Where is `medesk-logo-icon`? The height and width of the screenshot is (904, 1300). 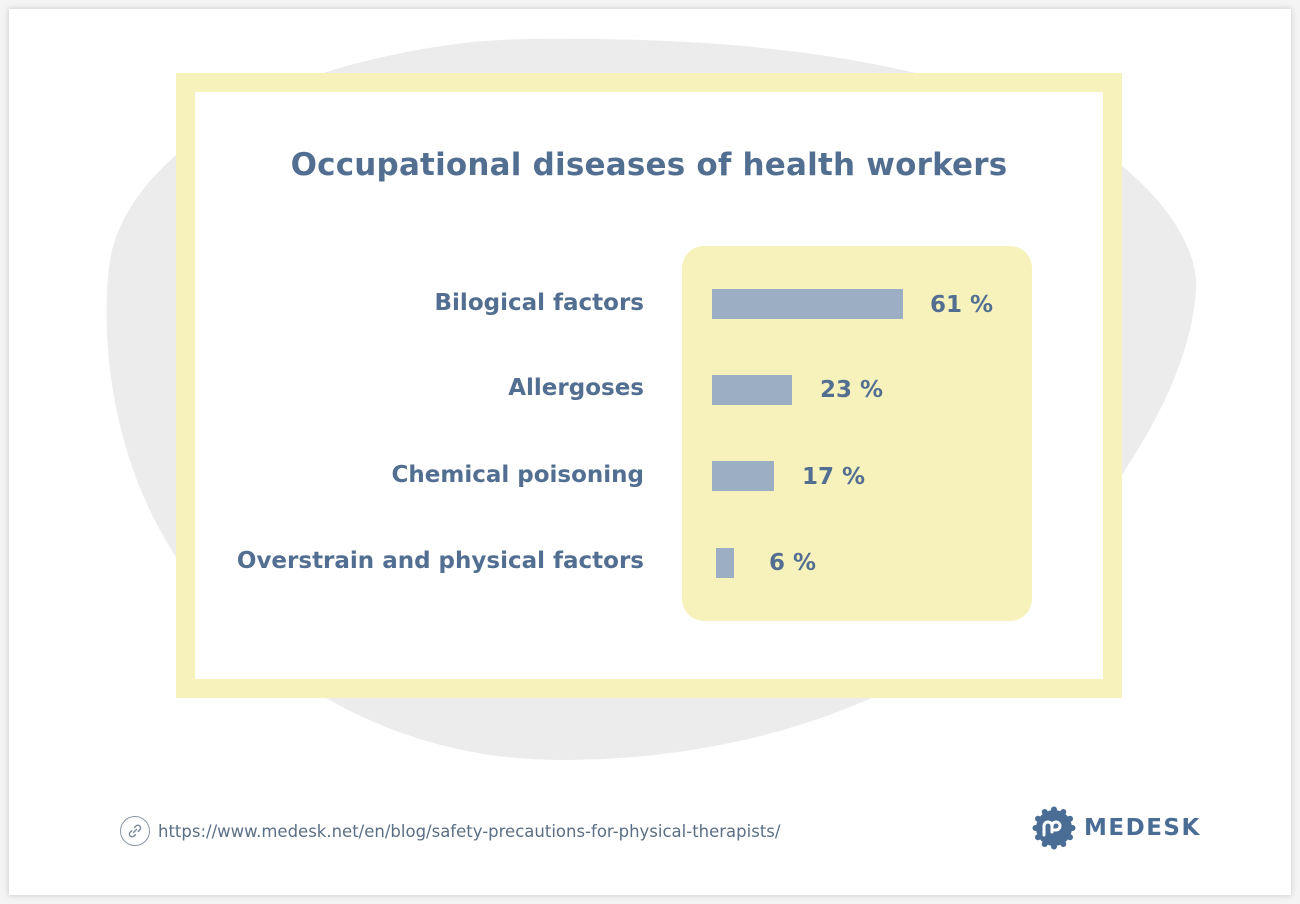
medesk-logo-icon is located at coordinates (1054, 828).